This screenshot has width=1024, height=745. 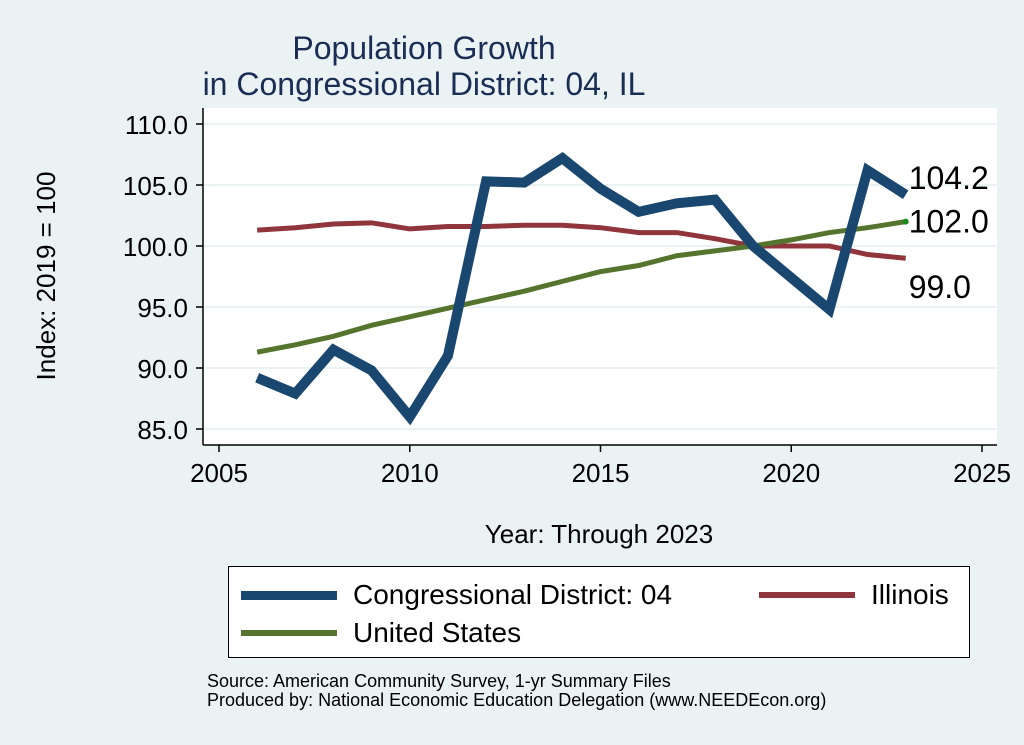 What do you see at coordinates (949, 178) in the screenshot?
I see `data-label: 104.2` at bounding box center [949, 178].